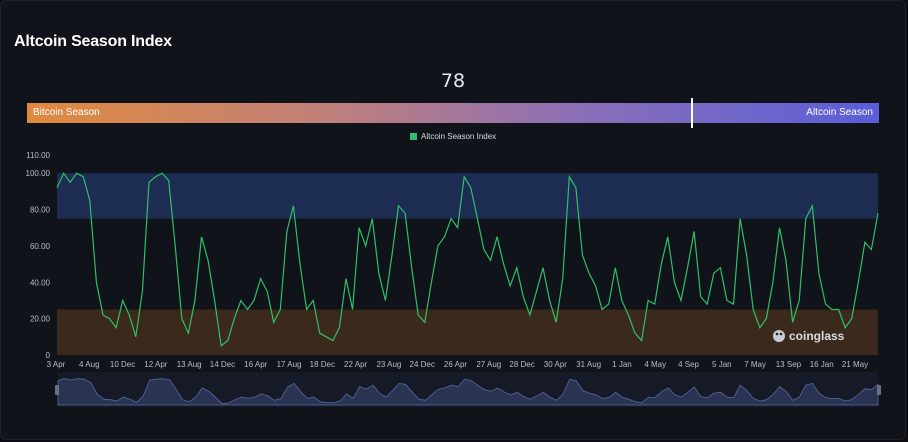 This screenshot has height=442, width=908. I want to click on x-tick-label: 24 Dec, so click(422, 364).